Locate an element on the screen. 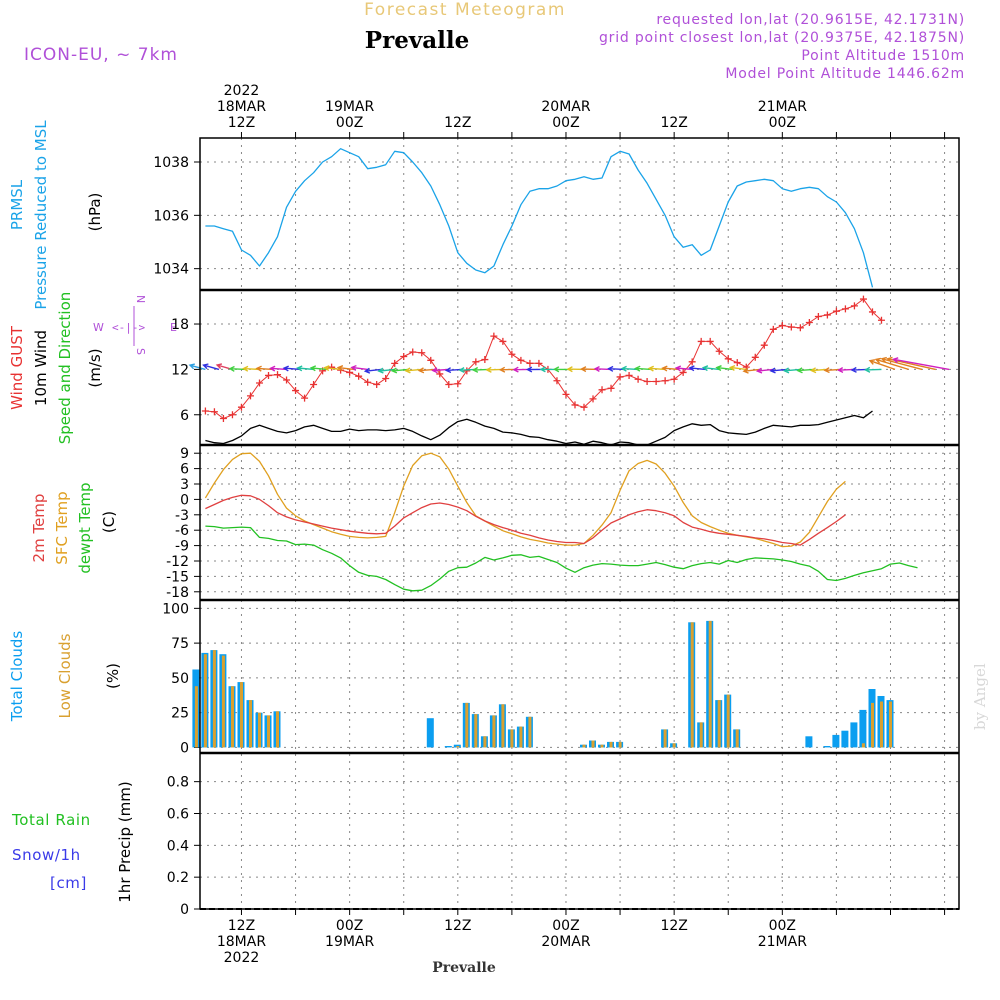  clouds-label-total: Total Clouds is located at coordinates (17, 677).